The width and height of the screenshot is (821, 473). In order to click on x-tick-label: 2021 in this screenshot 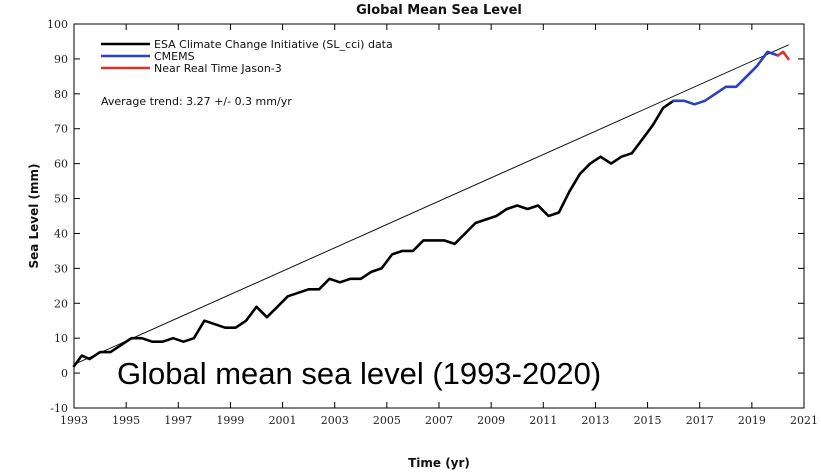, I will do `click(804, 420)`.